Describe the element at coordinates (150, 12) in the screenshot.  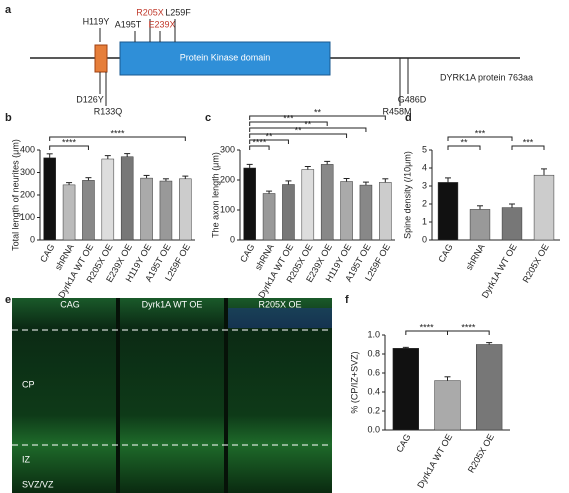
I see `mutation-label: R205X` at that location.